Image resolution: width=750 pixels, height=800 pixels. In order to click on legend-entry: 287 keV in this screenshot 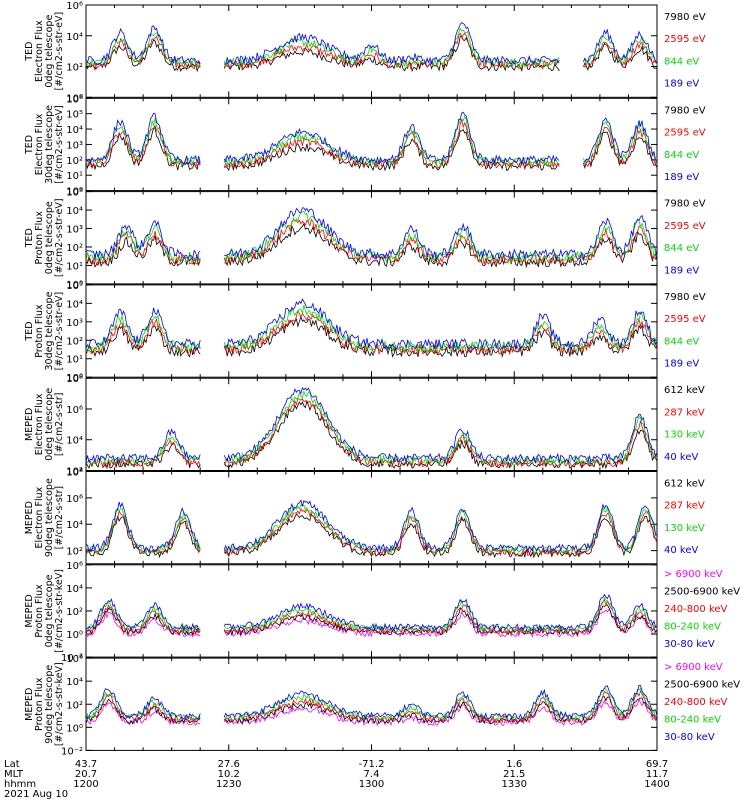, I will do `click(684, 506)`.